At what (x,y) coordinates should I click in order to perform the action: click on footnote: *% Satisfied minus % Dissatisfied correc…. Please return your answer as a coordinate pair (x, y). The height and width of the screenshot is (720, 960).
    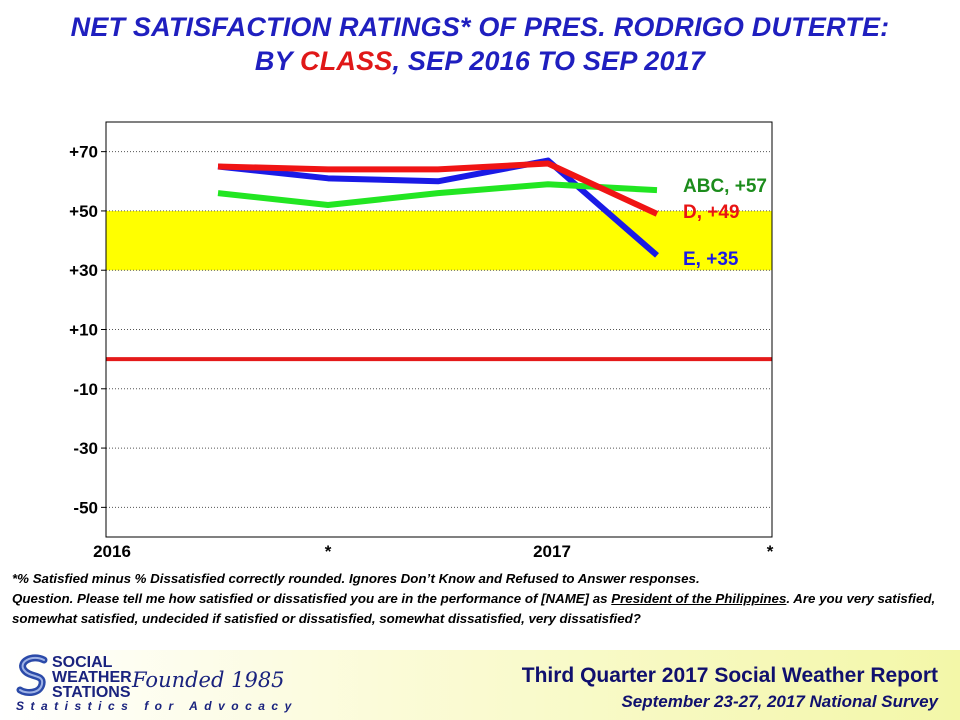
    Looking at the image, I should click on (477, 599).